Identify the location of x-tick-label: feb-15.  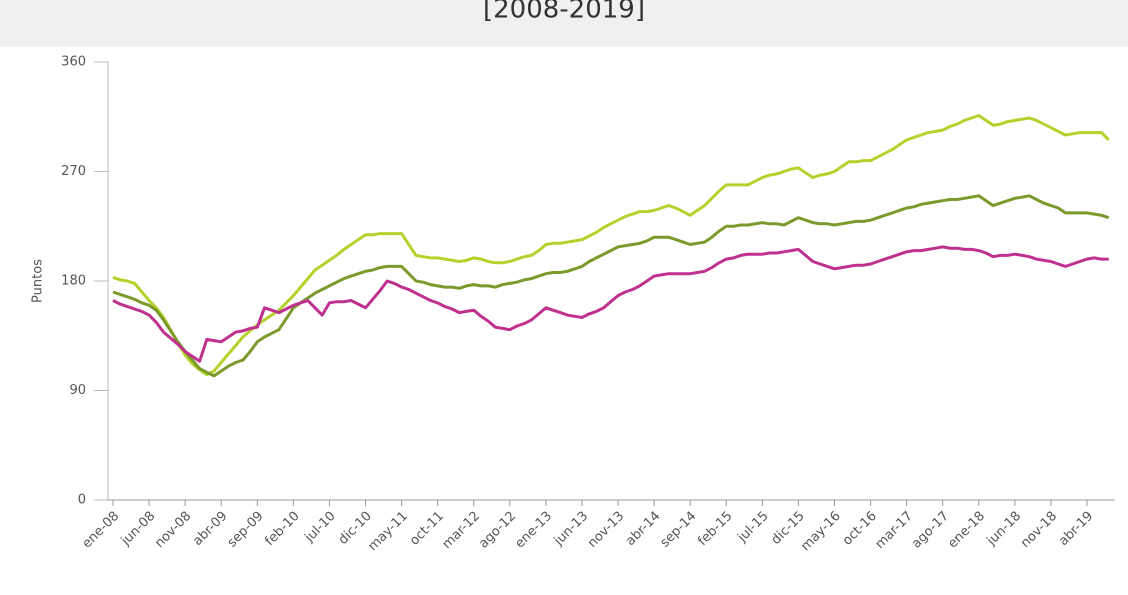
(715, 529).